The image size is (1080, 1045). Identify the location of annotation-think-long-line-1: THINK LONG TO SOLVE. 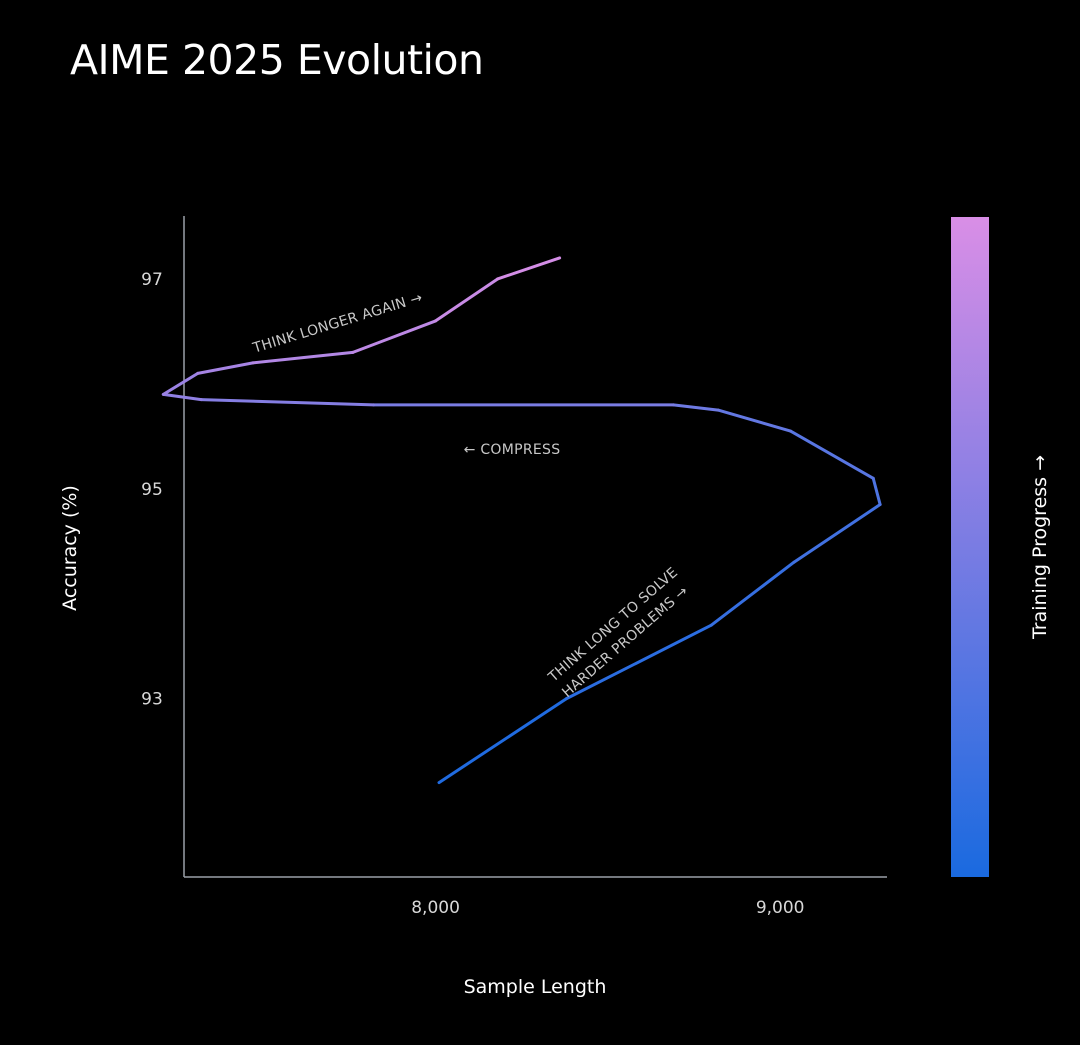
(613, 625).